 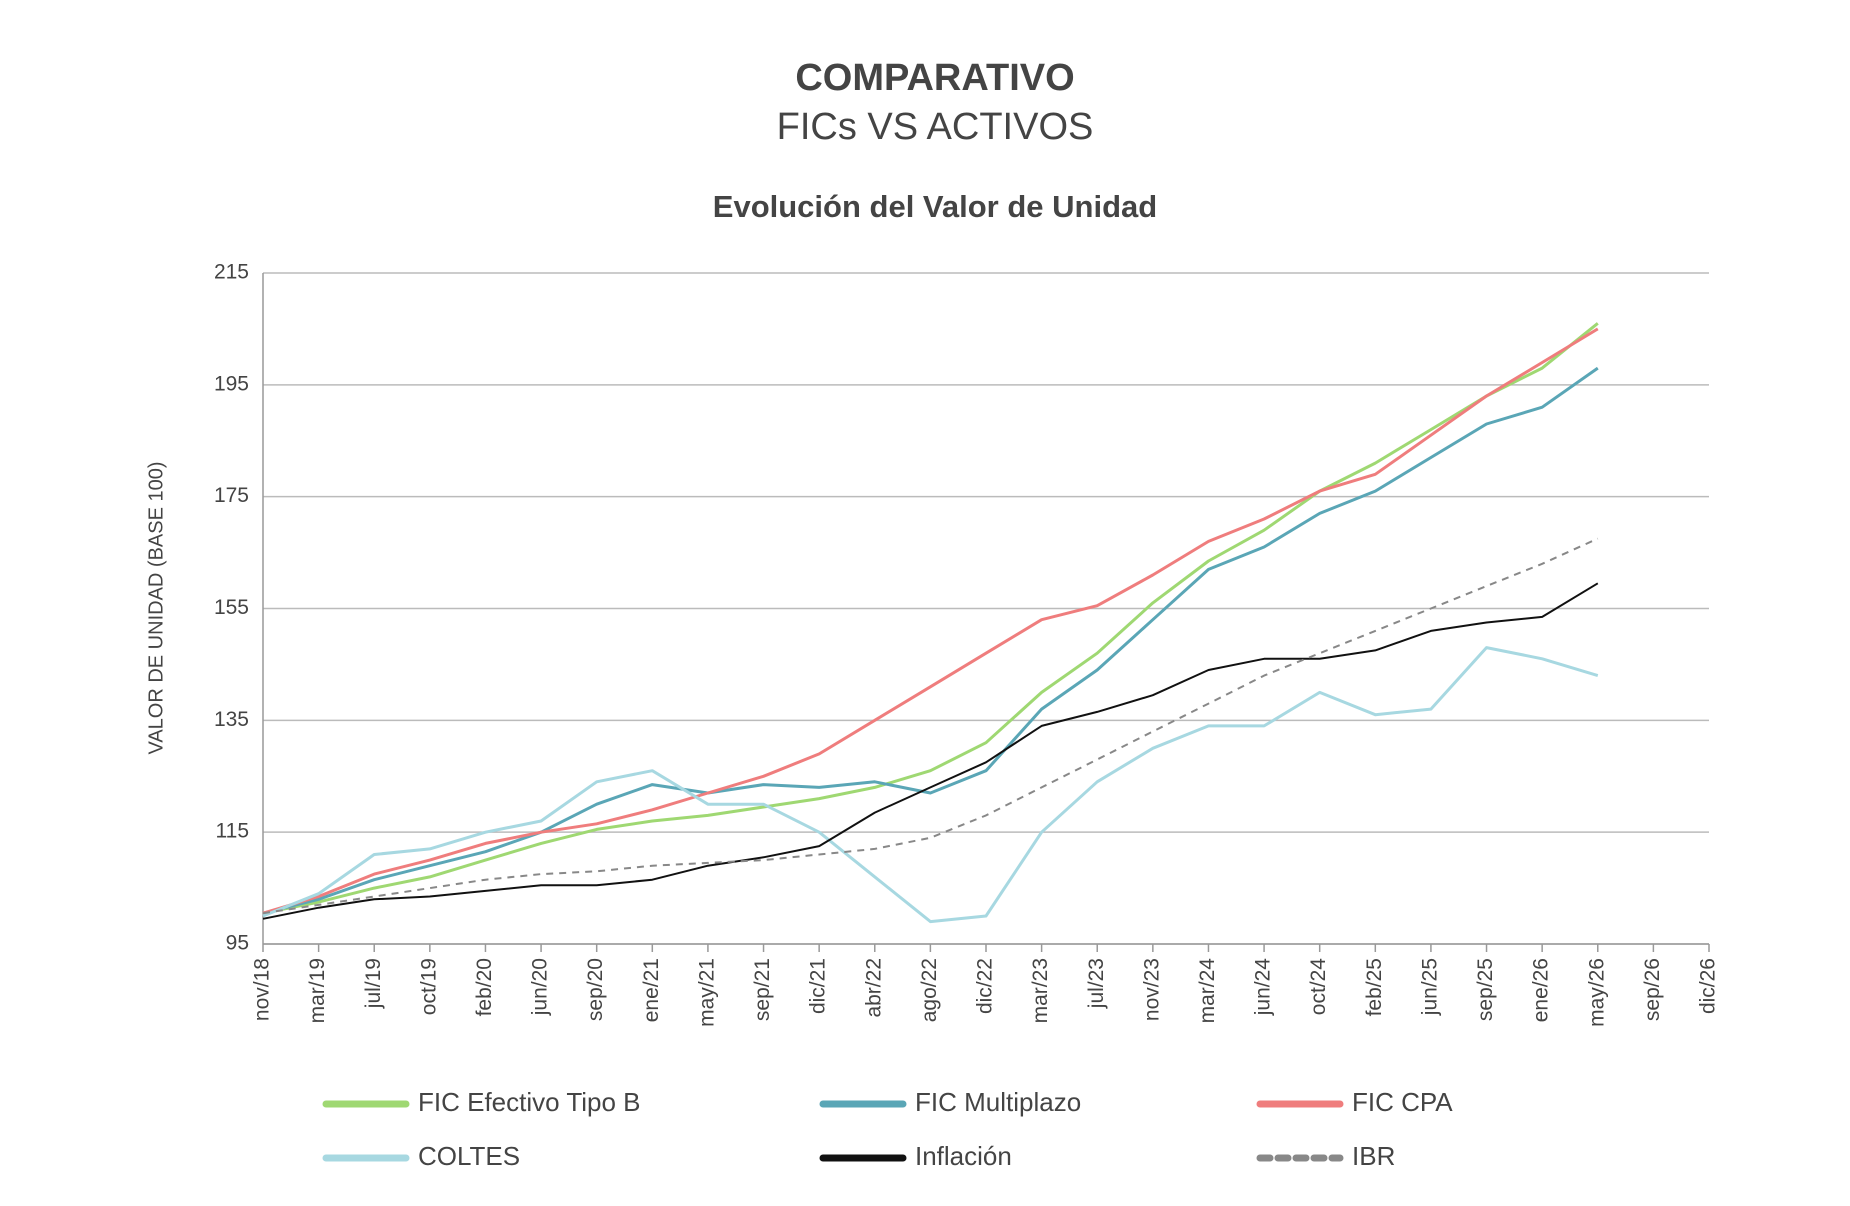 I want to click on y-axis-label: VALOR DE UNIDAD (BASE 100), so click(x=156, y=607).